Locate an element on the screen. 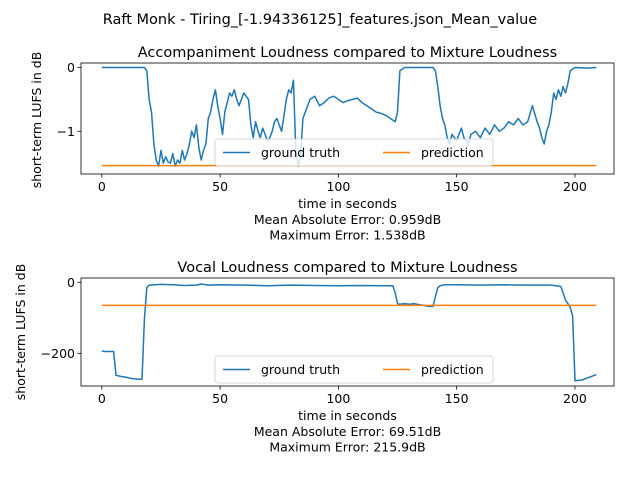 The height and width of the screenshot is (480, 640). error-stat-line: Mean Absolute Error: 69.51dB is located at coordinates (347, 431).